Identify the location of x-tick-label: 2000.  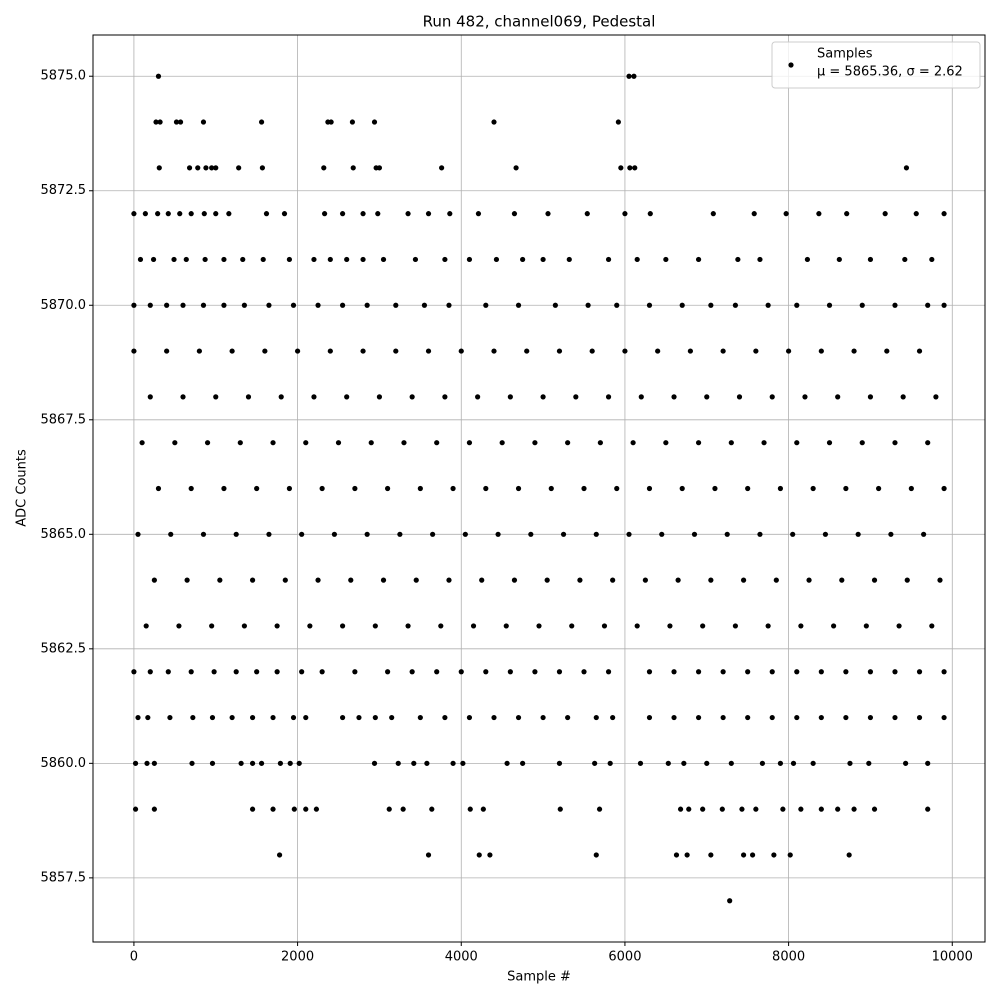
(297, 957).